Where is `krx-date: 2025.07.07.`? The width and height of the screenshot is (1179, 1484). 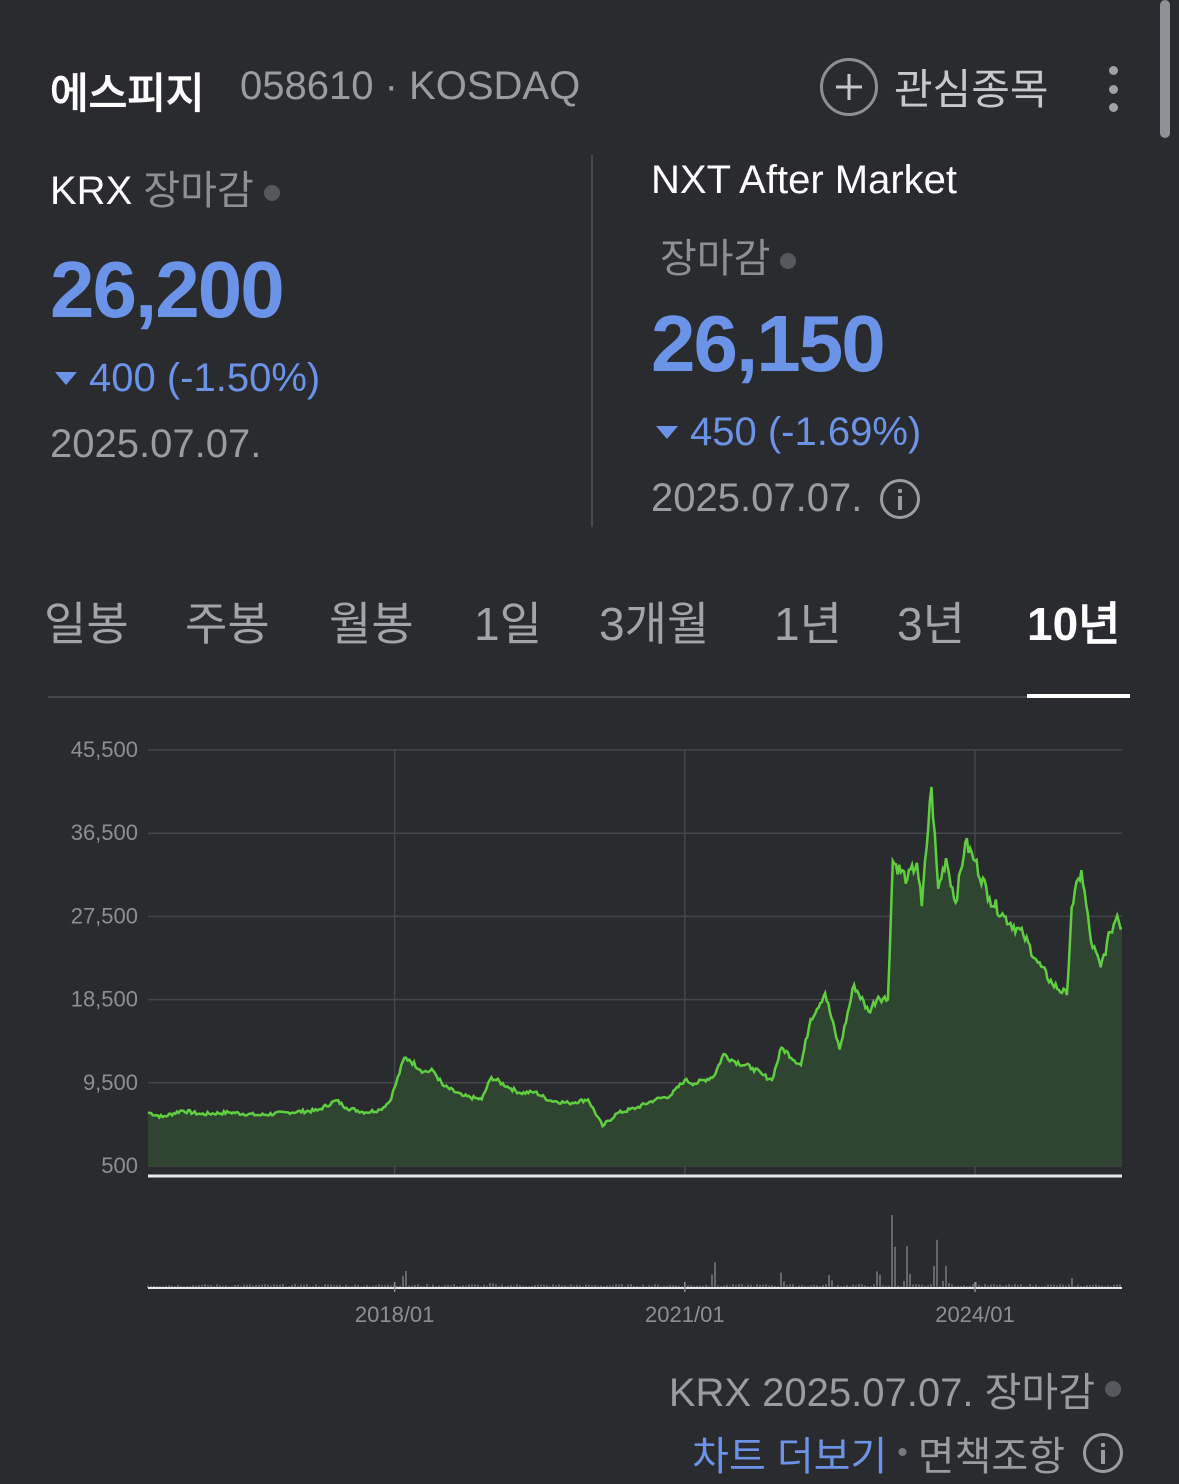 krx-date: 2025.07.07. is located at coordinates (156, 444).